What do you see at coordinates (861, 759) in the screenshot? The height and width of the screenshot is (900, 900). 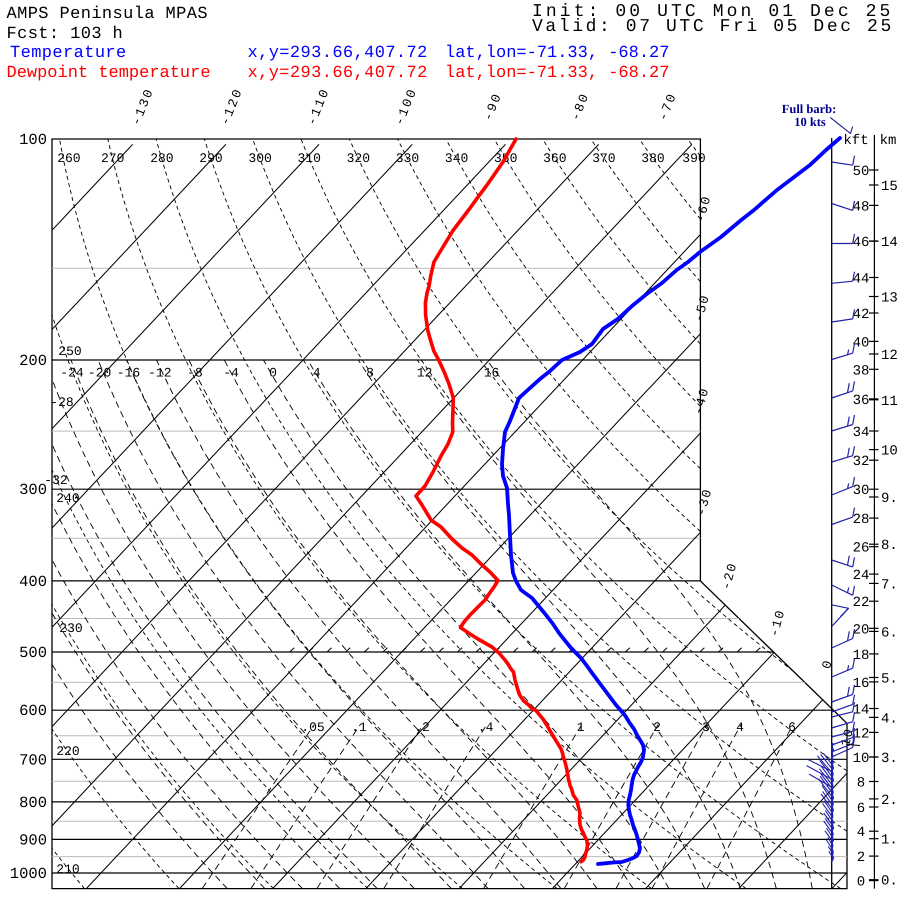 I see `svg-text: 10` at bounding box center [861, 759].